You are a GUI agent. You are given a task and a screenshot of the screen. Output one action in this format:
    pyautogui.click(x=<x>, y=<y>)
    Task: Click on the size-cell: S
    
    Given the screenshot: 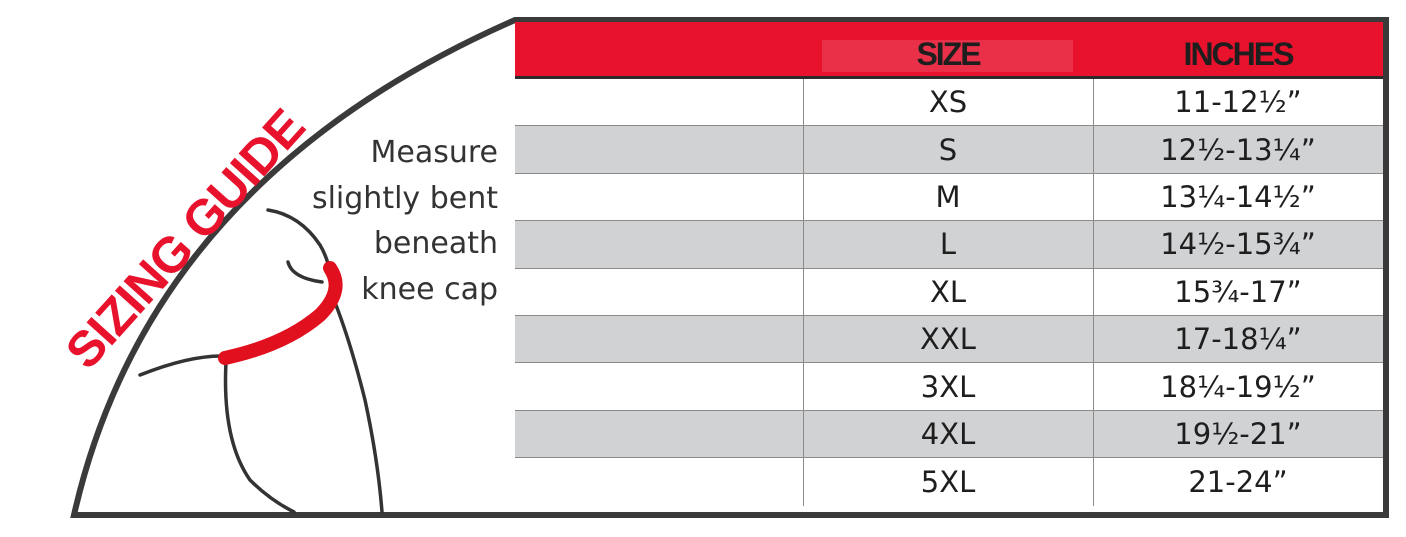 What is the action you would take?
    pyautogui.click(x=948, y=149)
    